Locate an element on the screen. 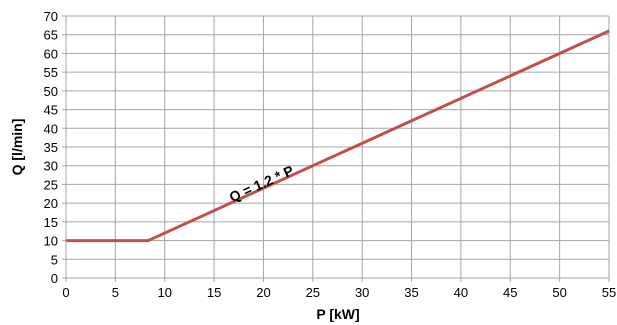  line-annotation: Q = 1.2 * P is located at coordinates (261, 183).